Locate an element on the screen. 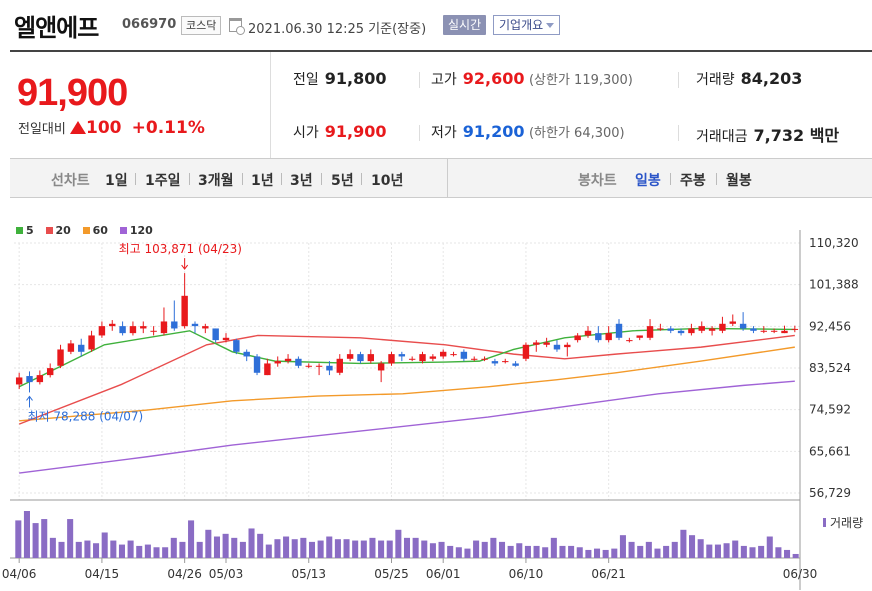 This screenshot has height=591, width=872. x-tick-label: 04/26 is located at coordinates (184, 574).